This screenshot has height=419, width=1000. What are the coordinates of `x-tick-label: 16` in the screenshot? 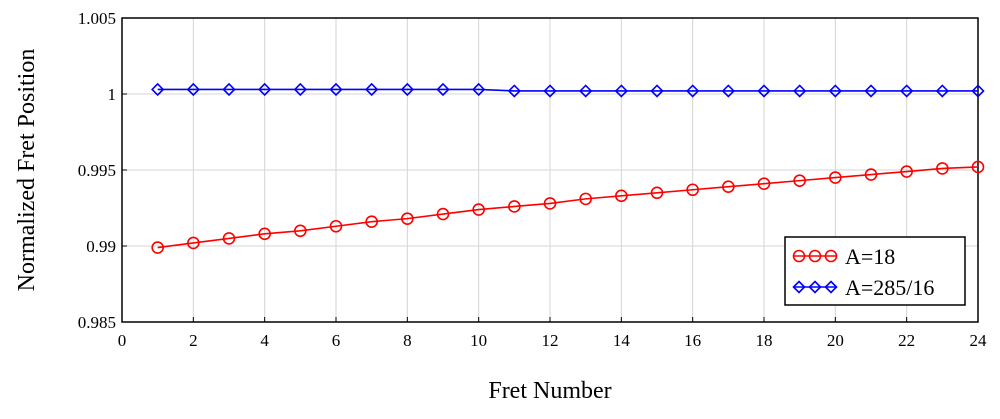 It's located at (692, 340).